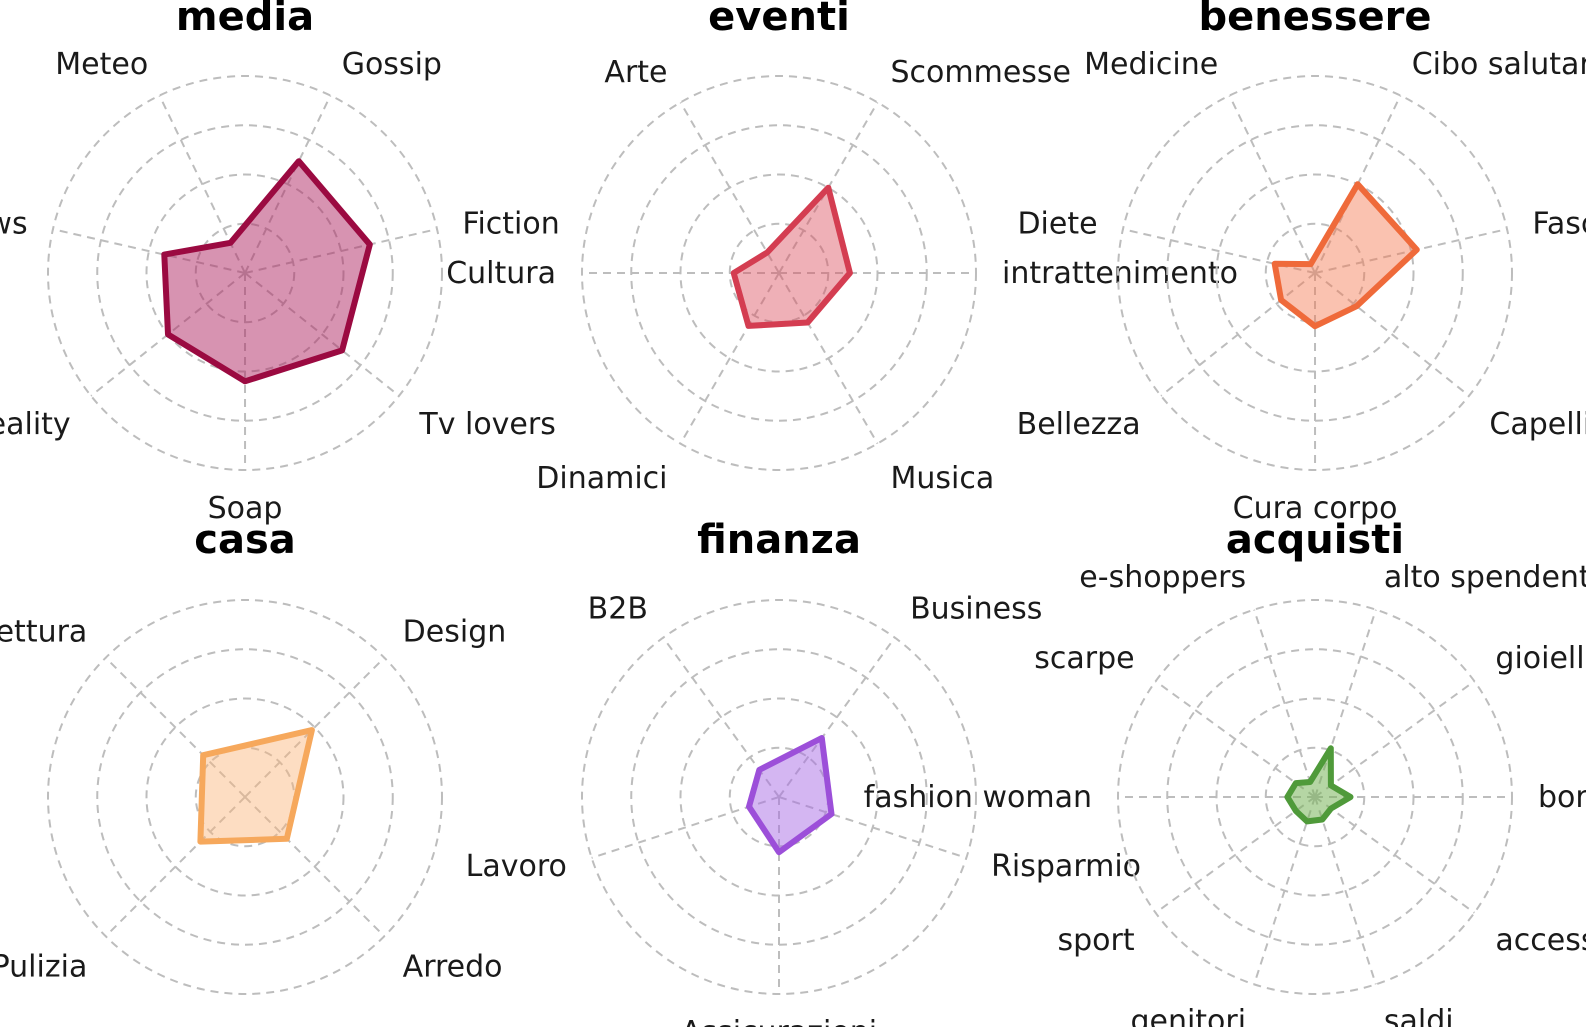  I want to click on radar-chart-casa: casa Design Arredo Pulizia Architettura, so click(253, 756).